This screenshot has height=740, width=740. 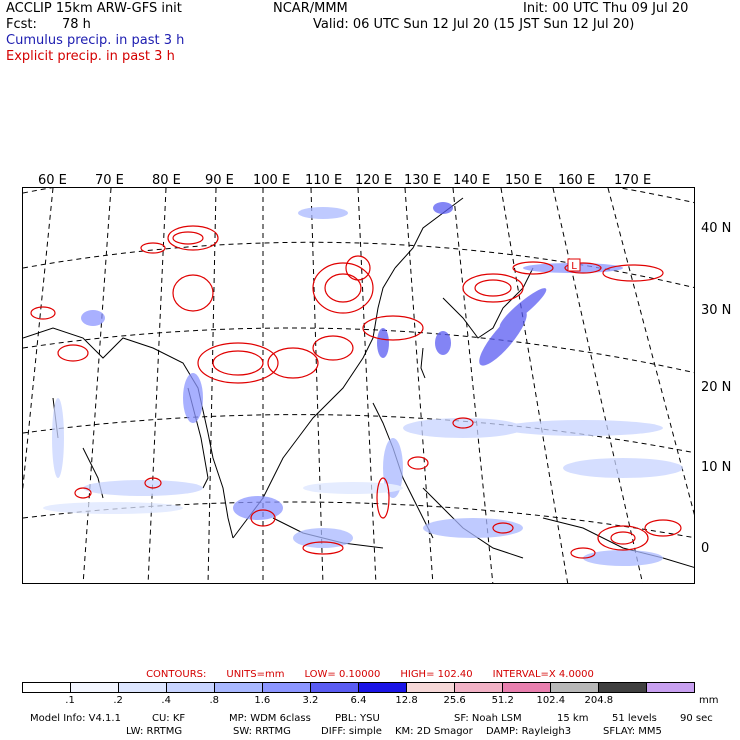 What do you see at coordinates (118, 700) in the screenshot?
I see `colorbar-tick-label: .2` at bounding box center [118, 700].